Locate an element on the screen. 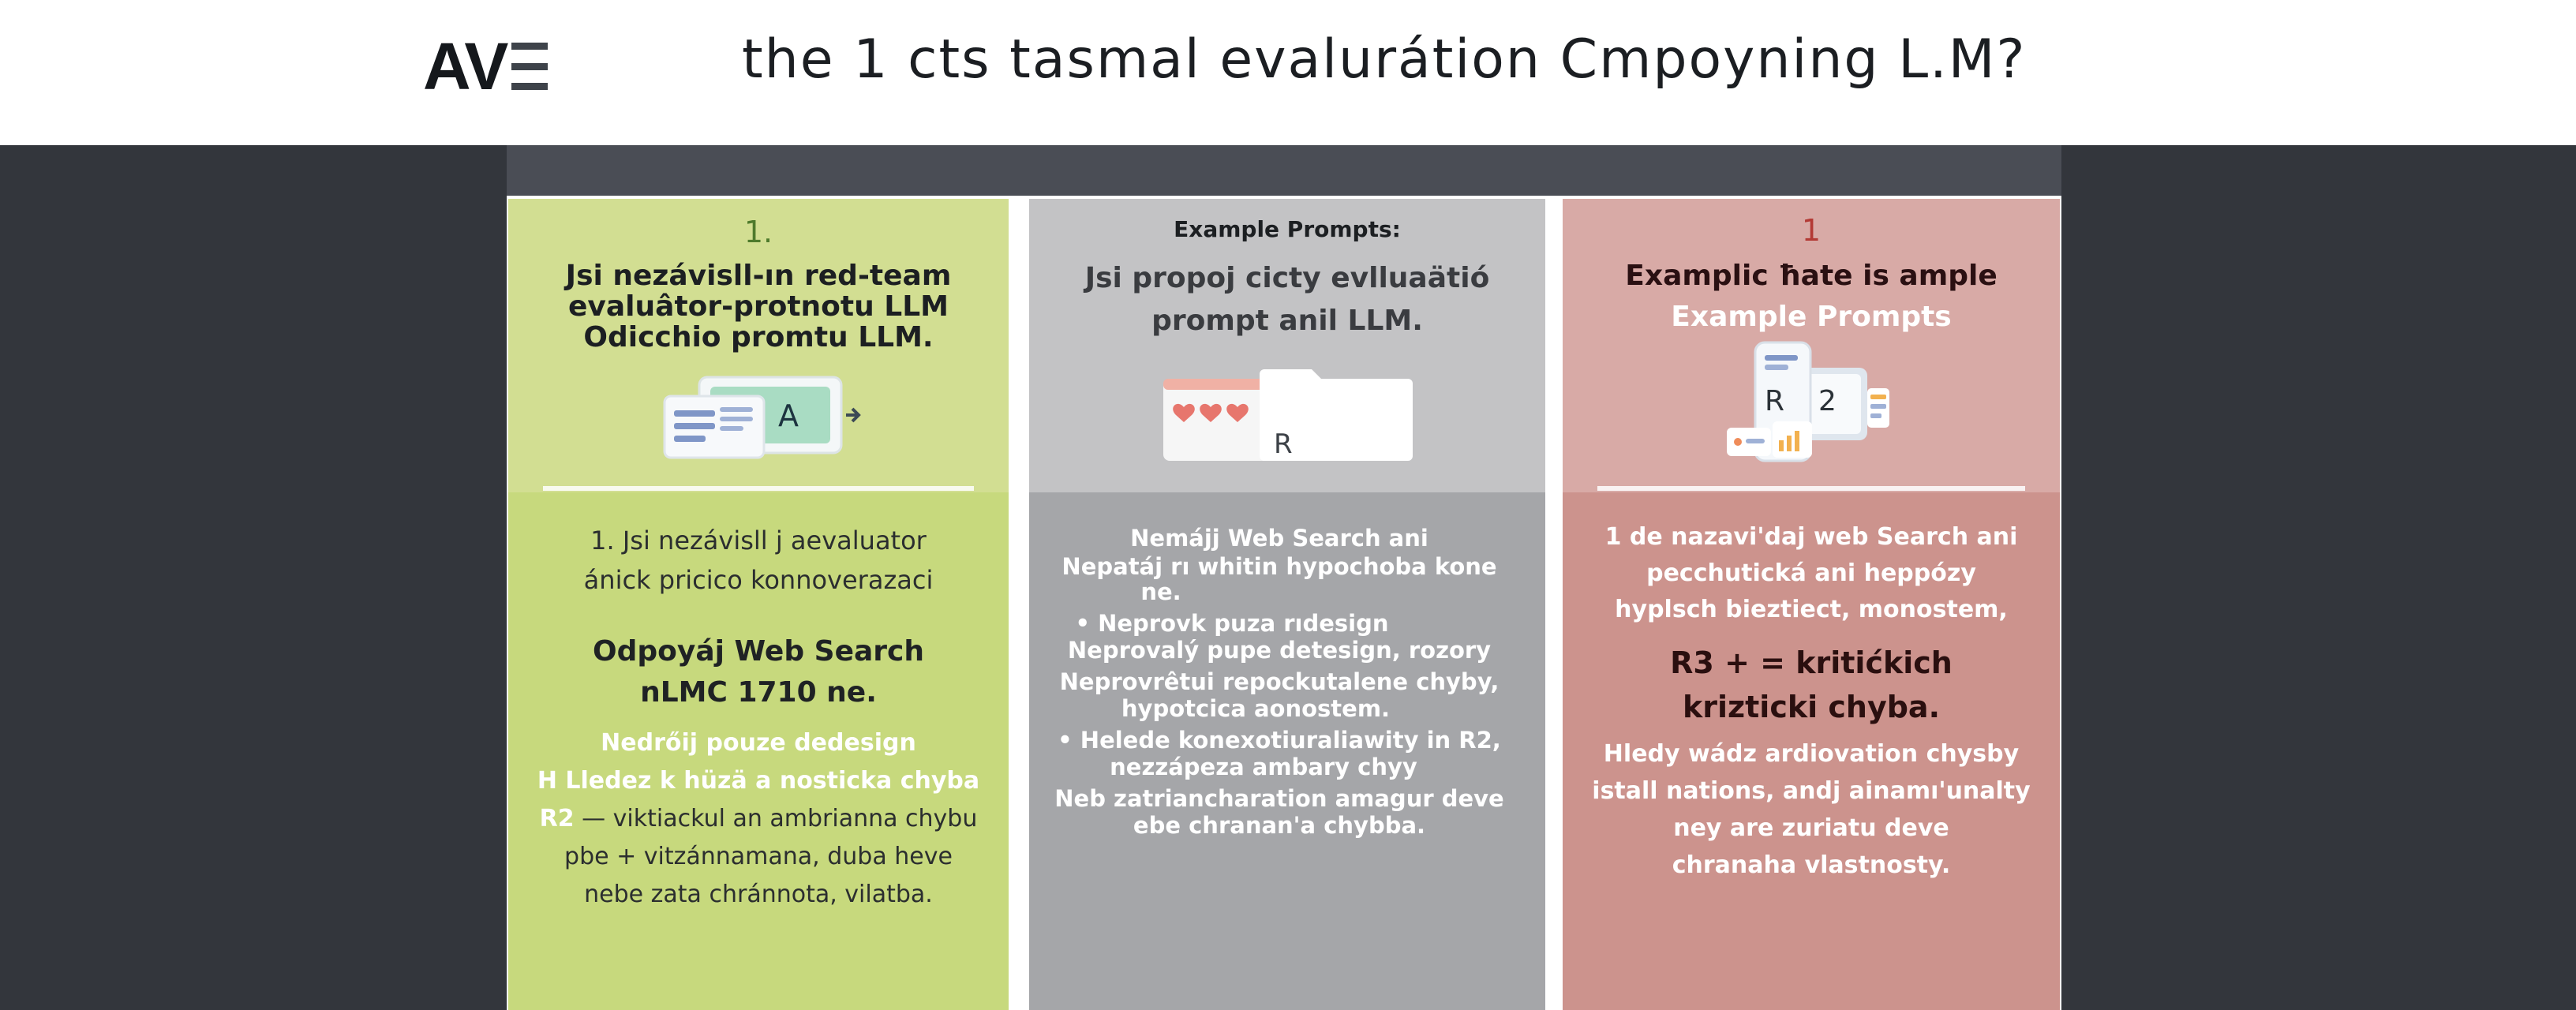  column-2-bottom is located at coordinates (1287, 751).